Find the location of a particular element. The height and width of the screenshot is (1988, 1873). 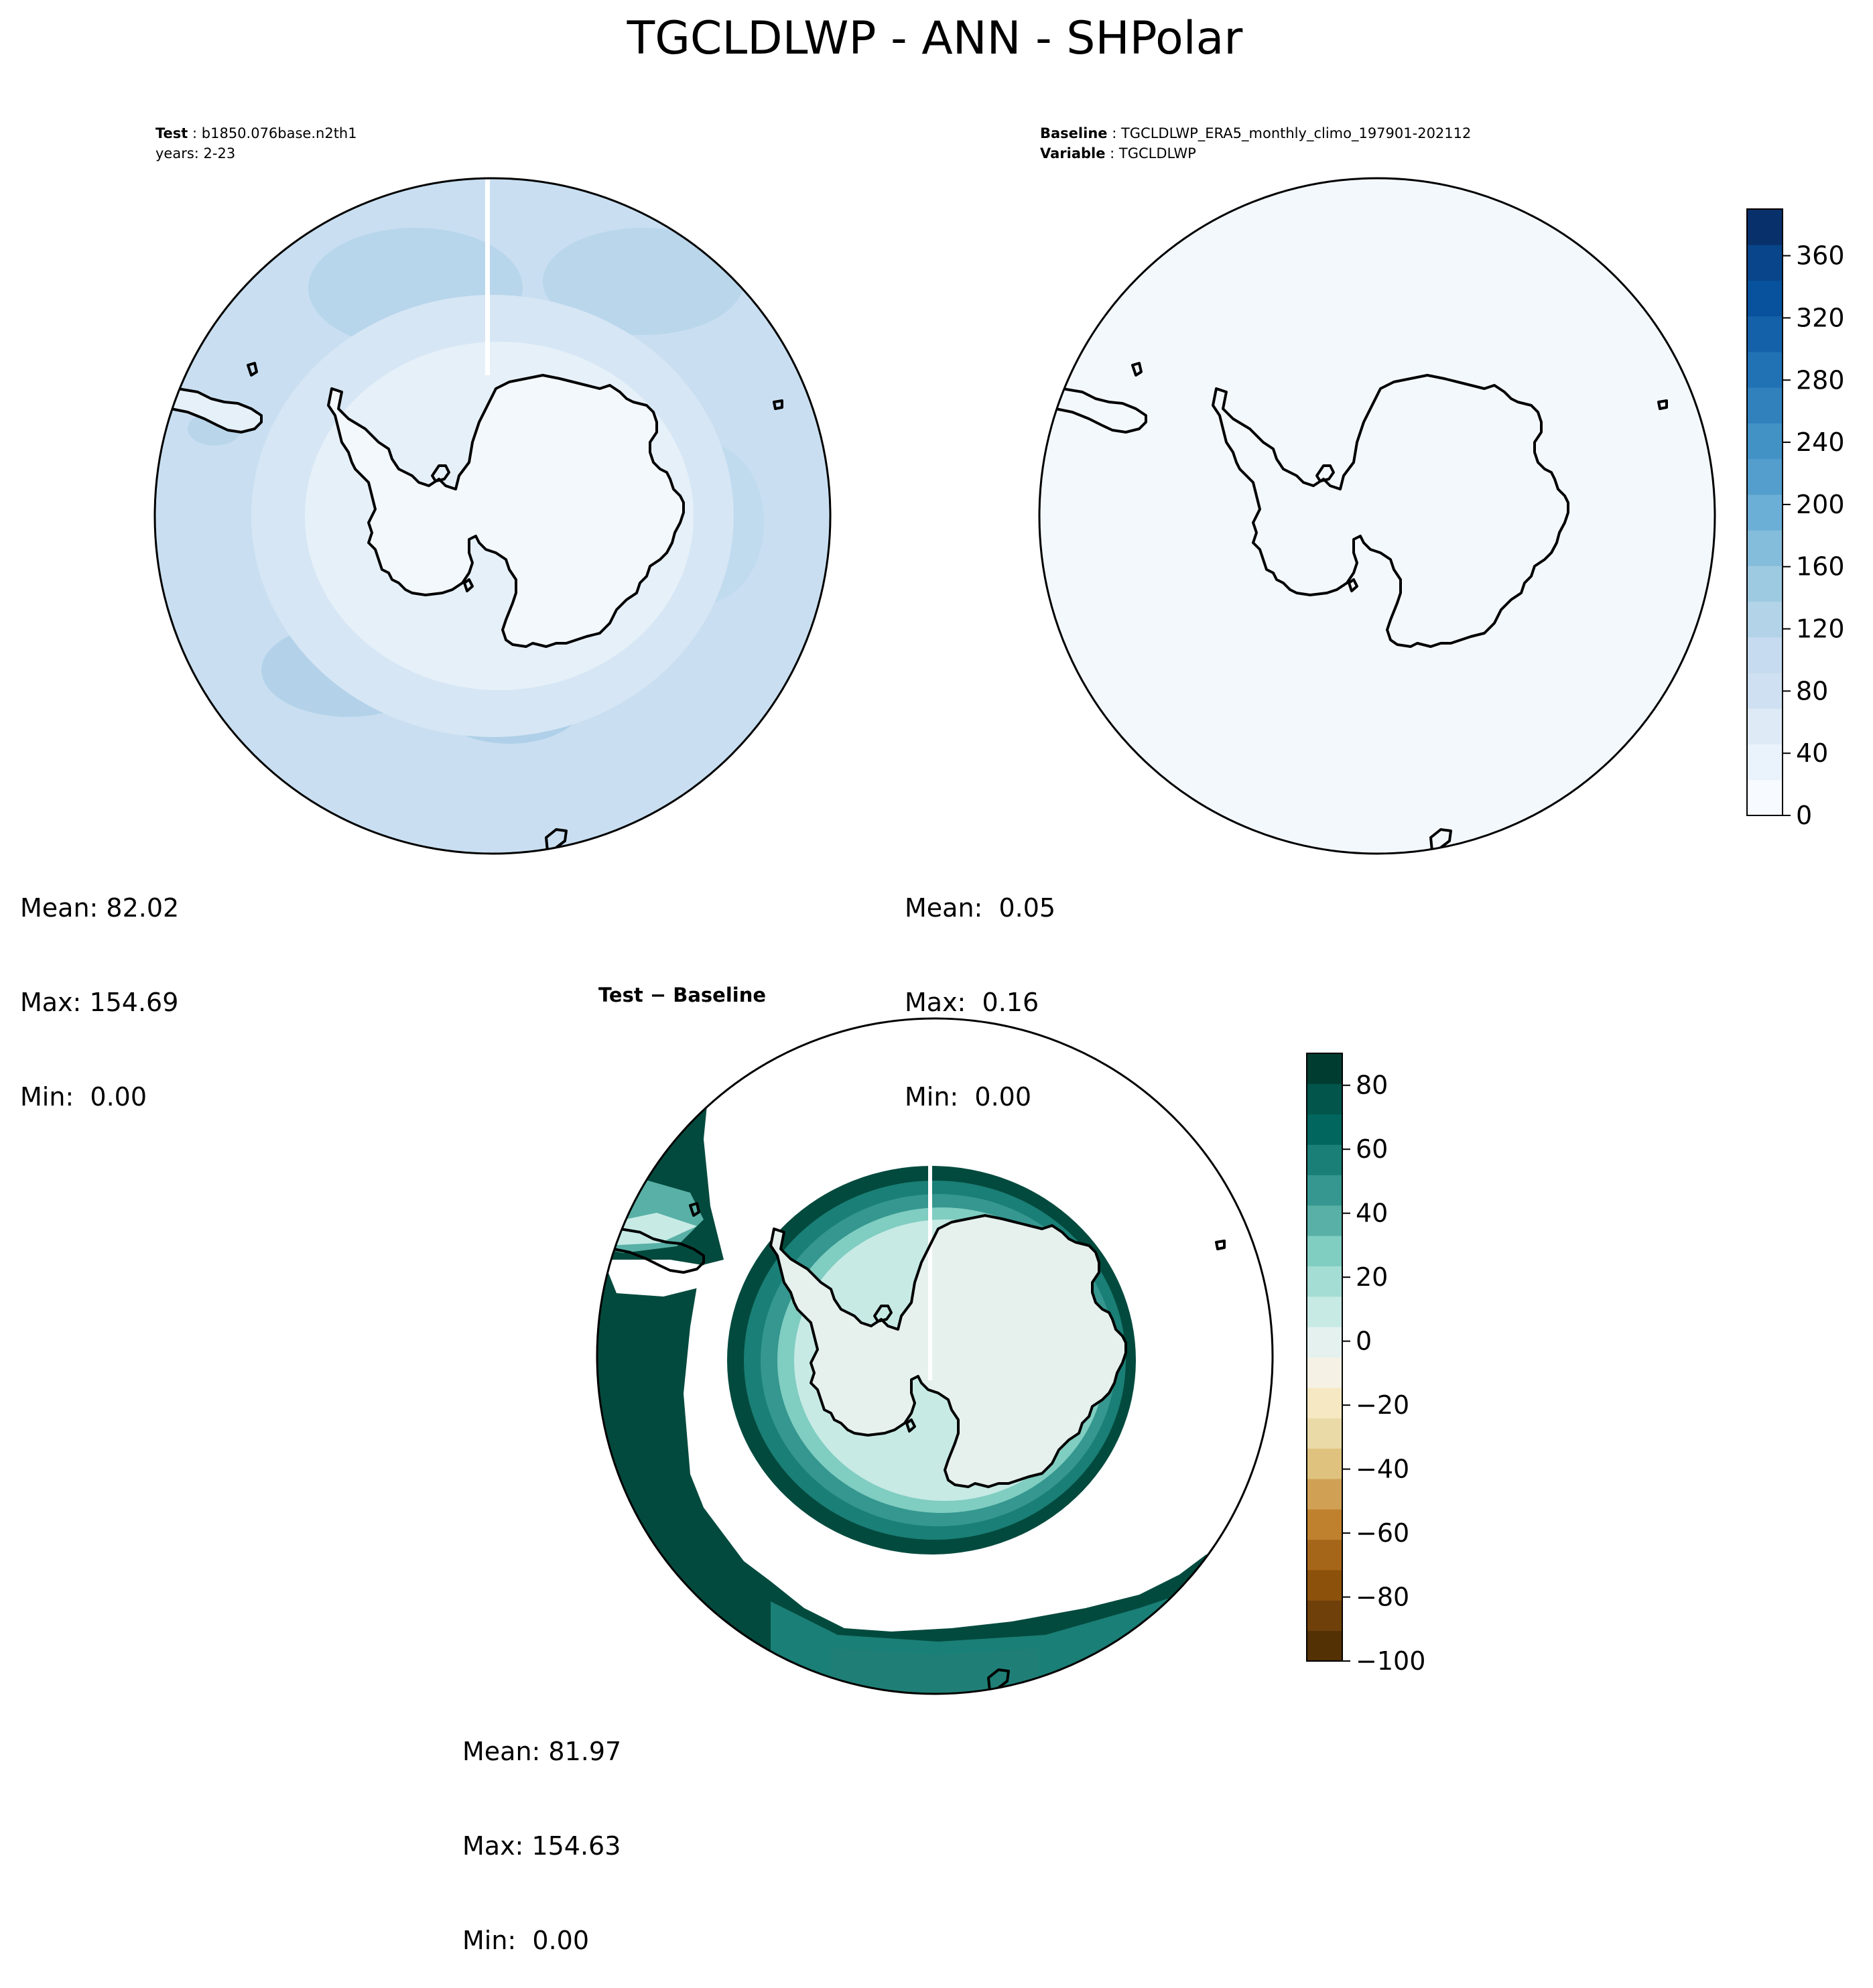

difference-stats: Mean: 81.97 Max: 154.63 Min: 0.00 is located at coordinates (542, 1830).